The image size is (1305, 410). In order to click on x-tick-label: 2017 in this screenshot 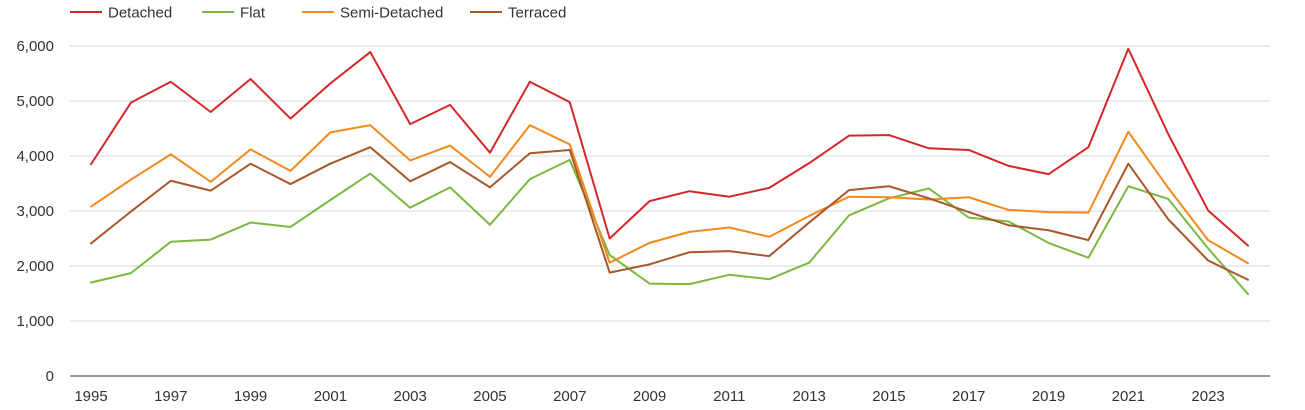, I will do `click(968, 396)`.